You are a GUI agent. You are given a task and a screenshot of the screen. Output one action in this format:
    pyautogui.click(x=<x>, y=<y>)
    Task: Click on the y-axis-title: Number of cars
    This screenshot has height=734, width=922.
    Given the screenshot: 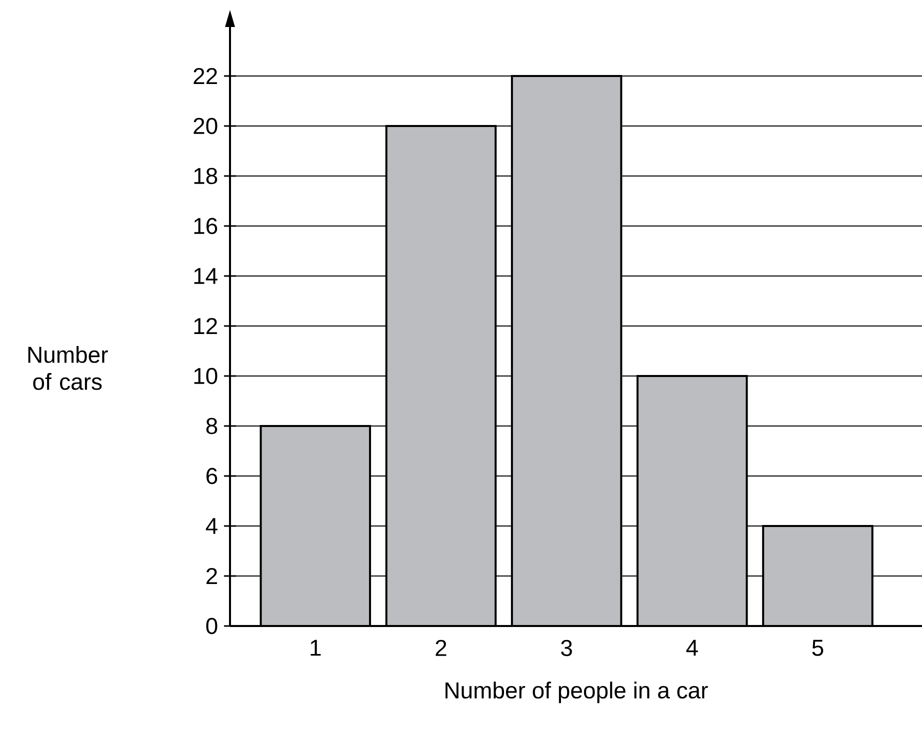 What is the action you would take?
    pyautogui.click(x=68, y=368)
    